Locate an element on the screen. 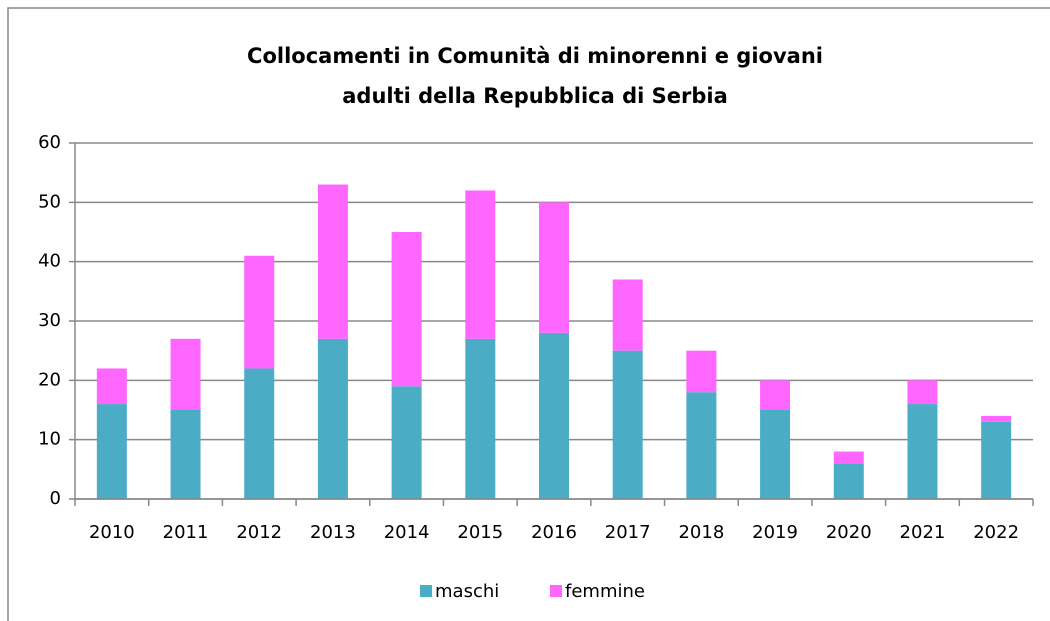  x-tick-label: 2012 is located at coordinates (259, 532).